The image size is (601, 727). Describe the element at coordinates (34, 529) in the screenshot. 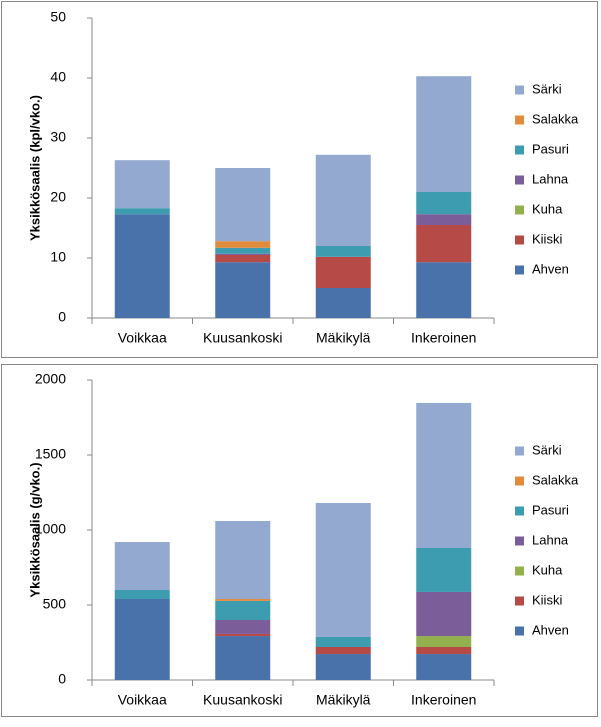

I see `y-axis-label: Yksikkösaalis (g/vko.)` at that location.